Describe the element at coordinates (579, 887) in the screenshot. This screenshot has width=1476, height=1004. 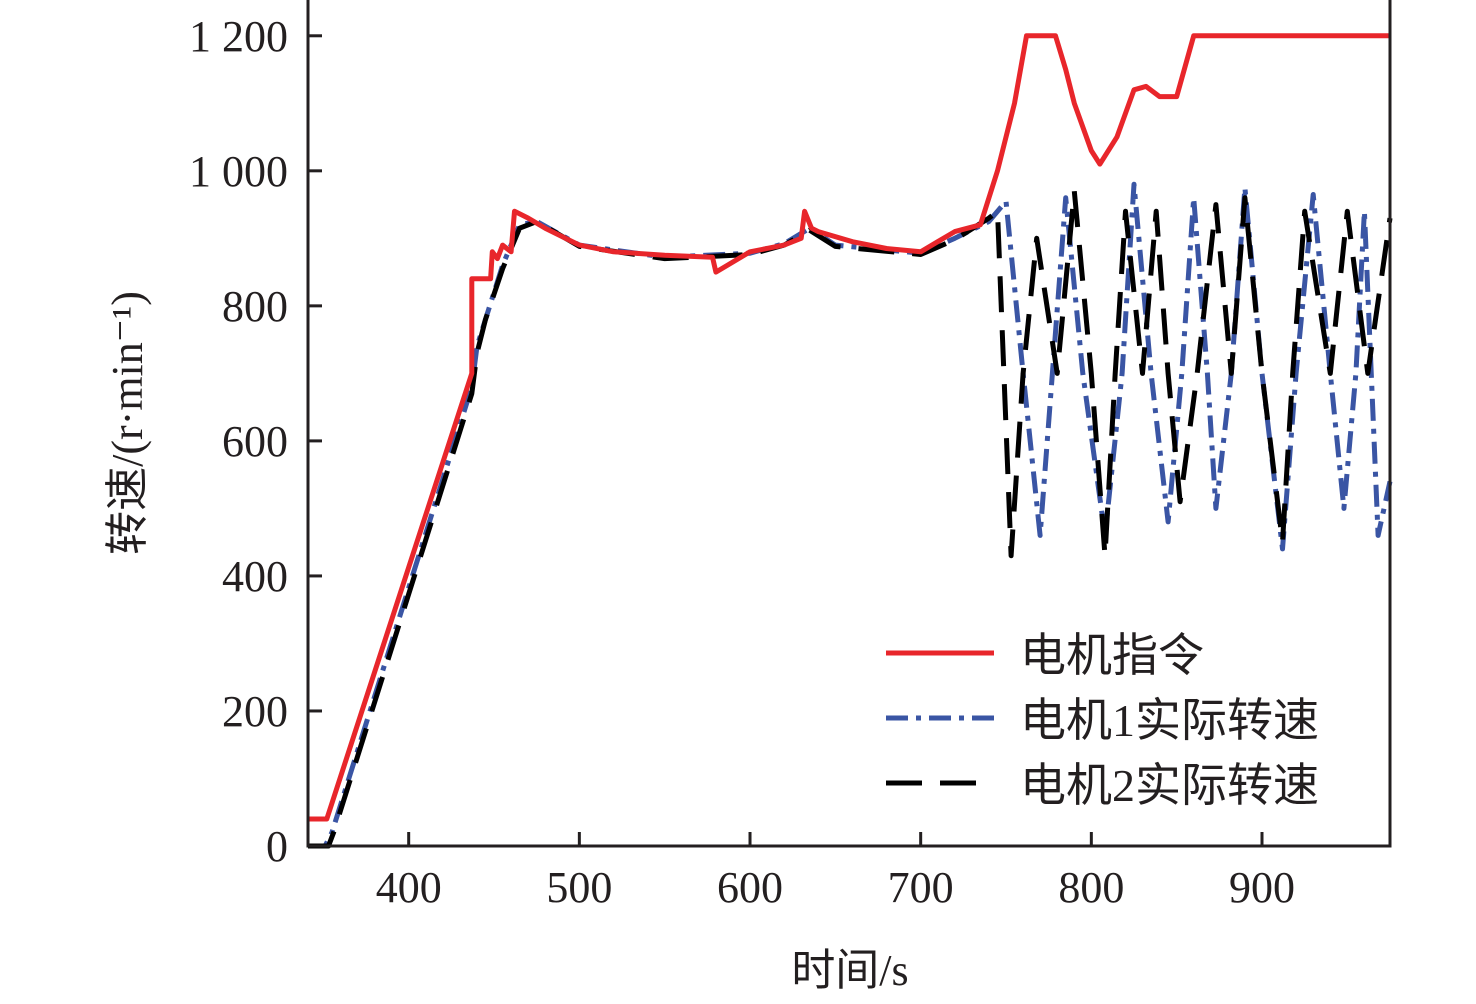
I see `x-tick-label: 500` at that location.